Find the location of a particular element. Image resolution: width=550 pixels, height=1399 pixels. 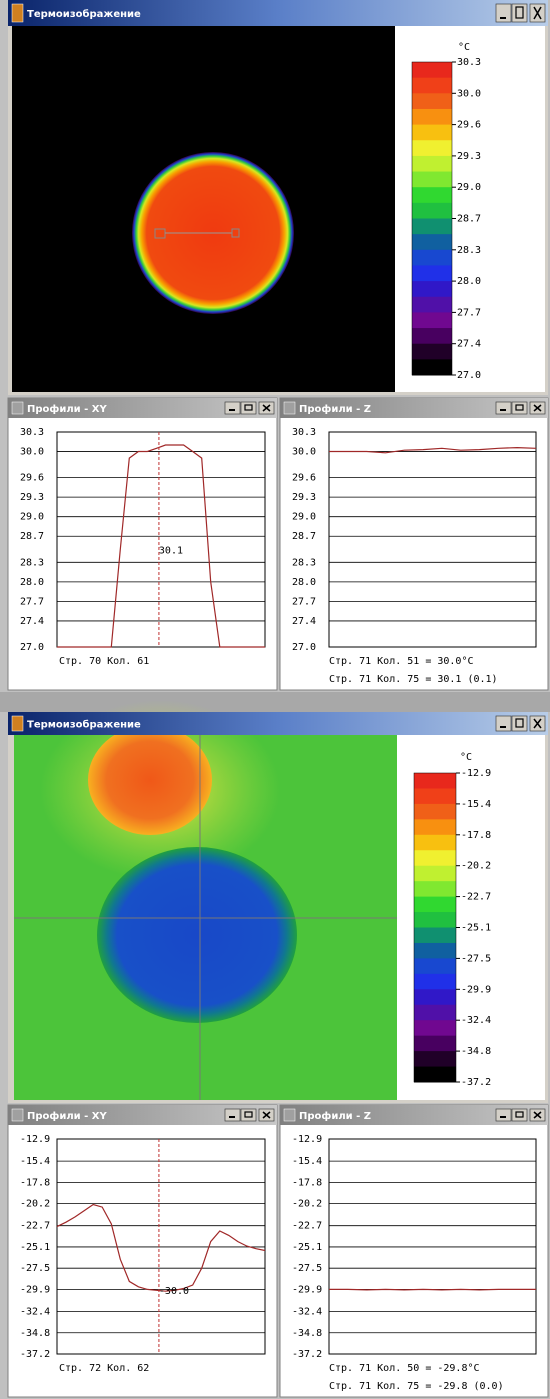

profile-line is located at coordinates (432, 1289).